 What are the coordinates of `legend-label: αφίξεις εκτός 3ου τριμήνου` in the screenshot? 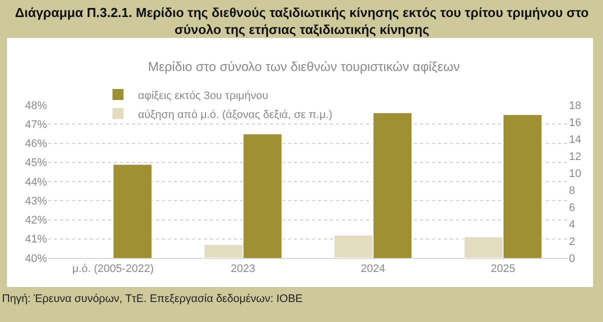 It's located at (203, 96).